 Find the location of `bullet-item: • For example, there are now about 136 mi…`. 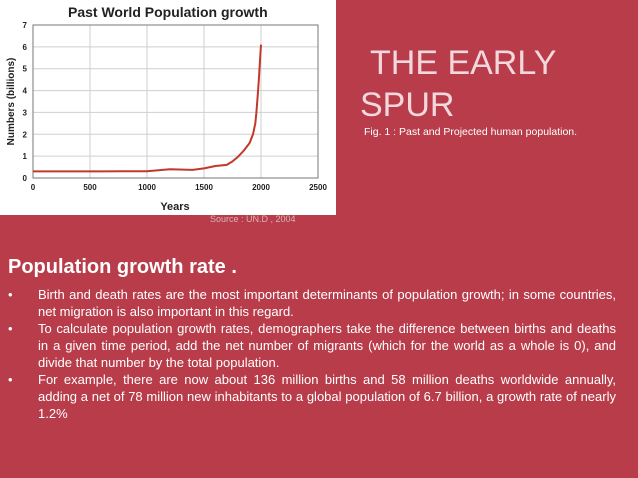

bullet-item: • For example, there are now about 136 mi… is located at coordinates (312, 396).